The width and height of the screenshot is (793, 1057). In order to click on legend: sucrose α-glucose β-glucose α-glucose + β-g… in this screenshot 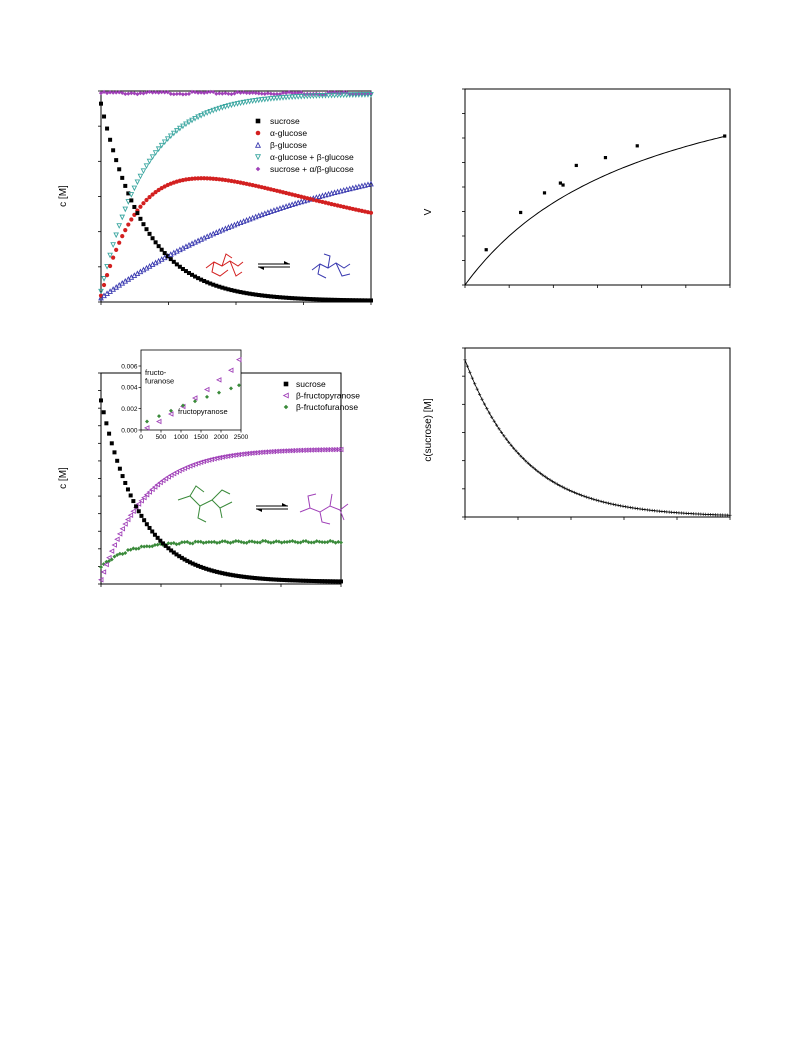, I will do `click(304, 145)`.